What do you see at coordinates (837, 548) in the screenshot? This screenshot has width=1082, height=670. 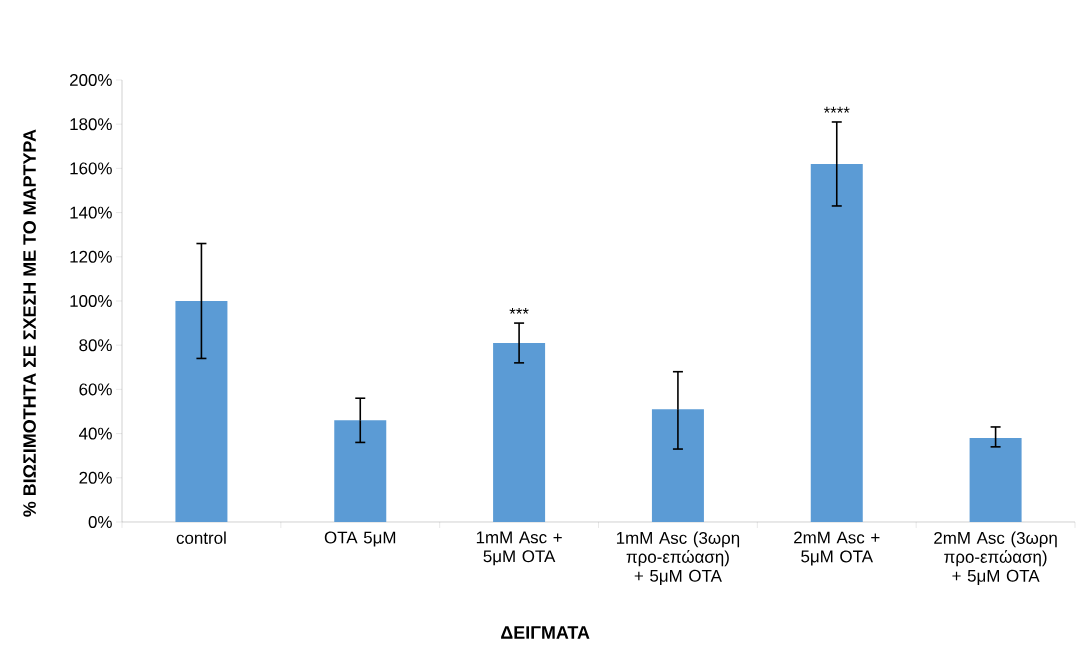 I see `x-tick-label: 2mM Asc + 5μM OTA` at bounding box center [837, 548].